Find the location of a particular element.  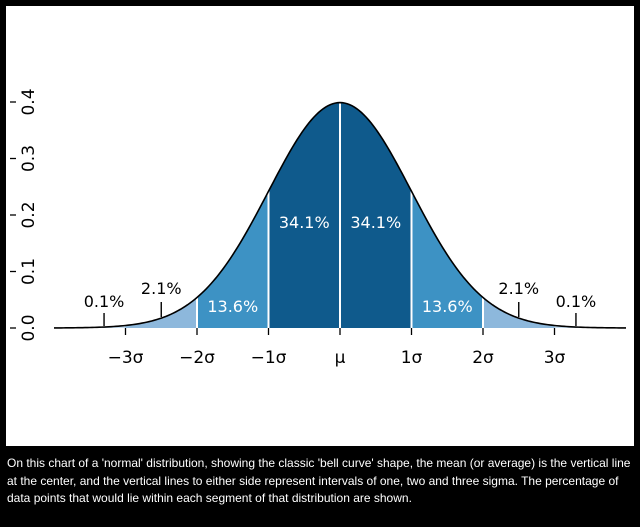

segment-label-1: 13.6% is located at coordinates (232, 306).